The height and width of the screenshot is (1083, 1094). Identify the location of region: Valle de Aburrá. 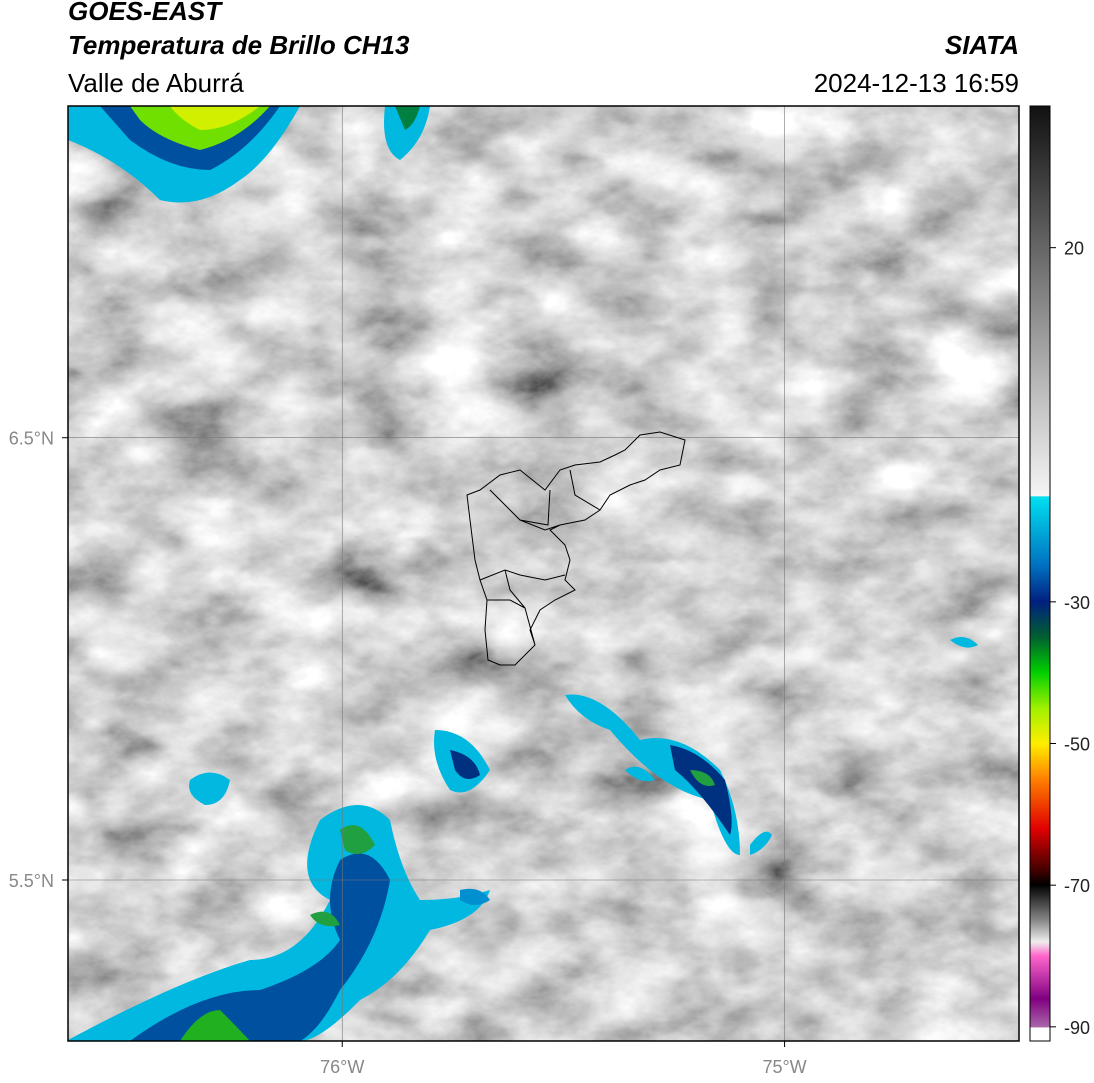
(156, 83).